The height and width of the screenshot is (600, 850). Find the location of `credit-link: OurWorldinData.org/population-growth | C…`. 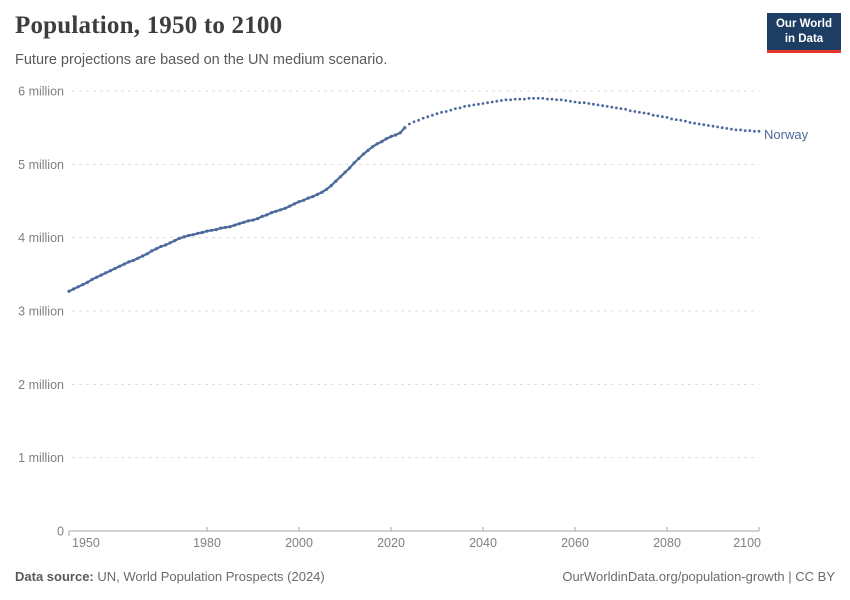

credit-link: OurWorldinData.org/population-growth | C… is located at coordinates (698, 576).